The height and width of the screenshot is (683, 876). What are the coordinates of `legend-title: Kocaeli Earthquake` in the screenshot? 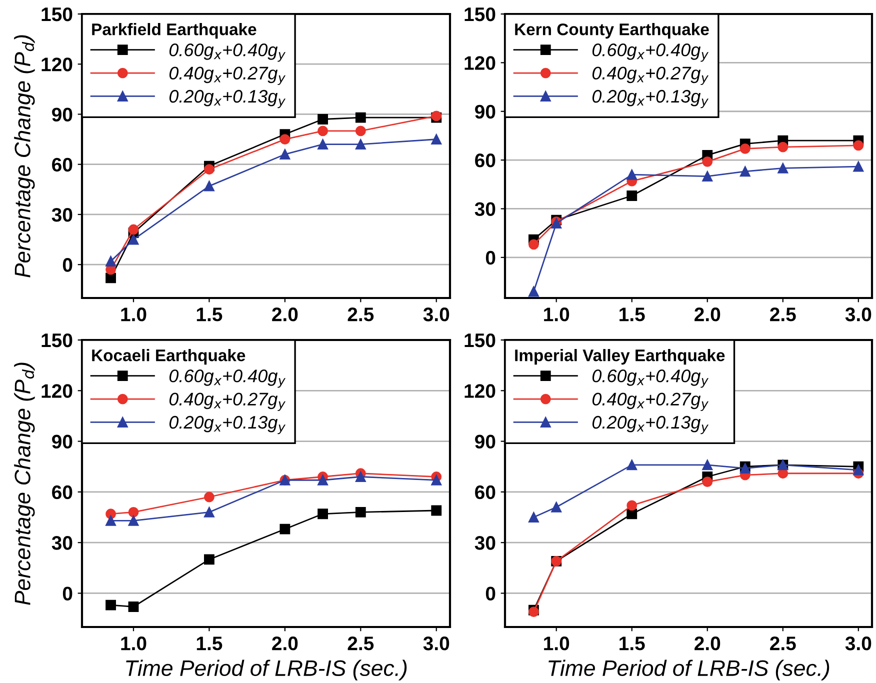 It's located at (169, 357).